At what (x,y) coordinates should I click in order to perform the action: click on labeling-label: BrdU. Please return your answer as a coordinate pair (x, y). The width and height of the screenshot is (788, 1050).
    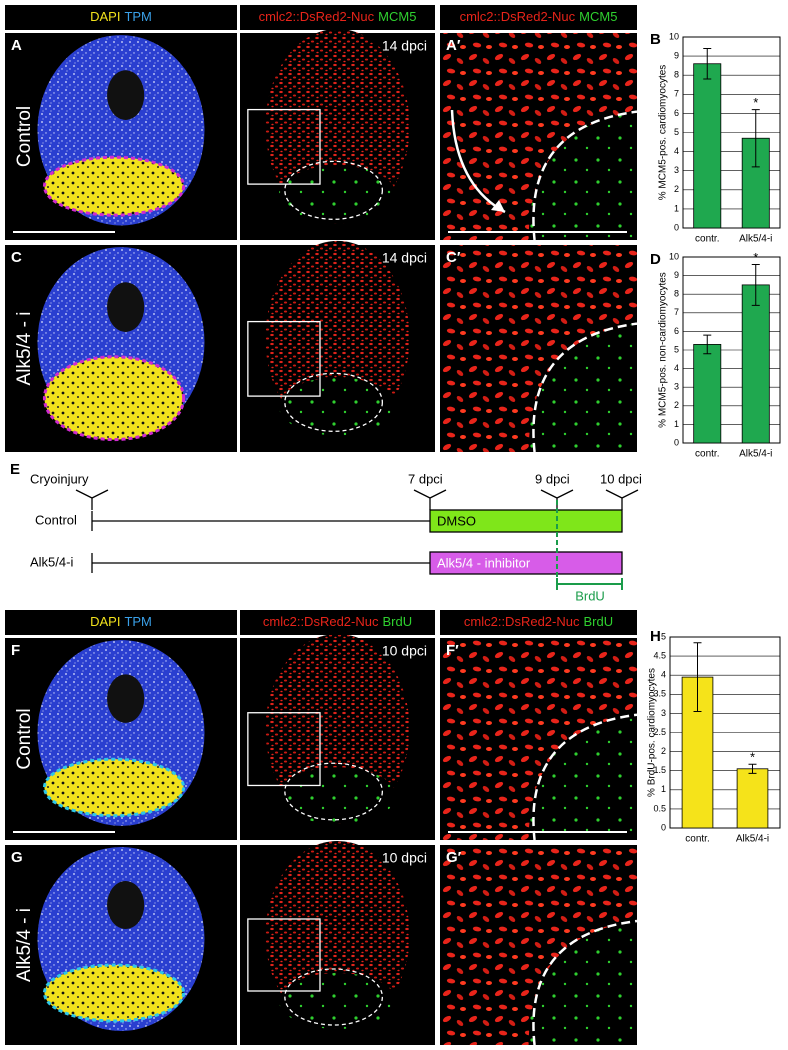
    Looking at the image, I should click on (590, 595).